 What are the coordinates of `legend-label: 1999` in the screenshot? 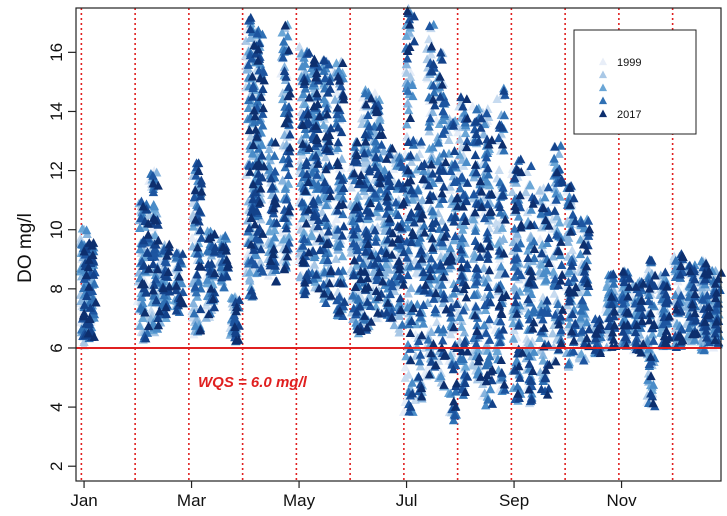 It's located at (629, 63).